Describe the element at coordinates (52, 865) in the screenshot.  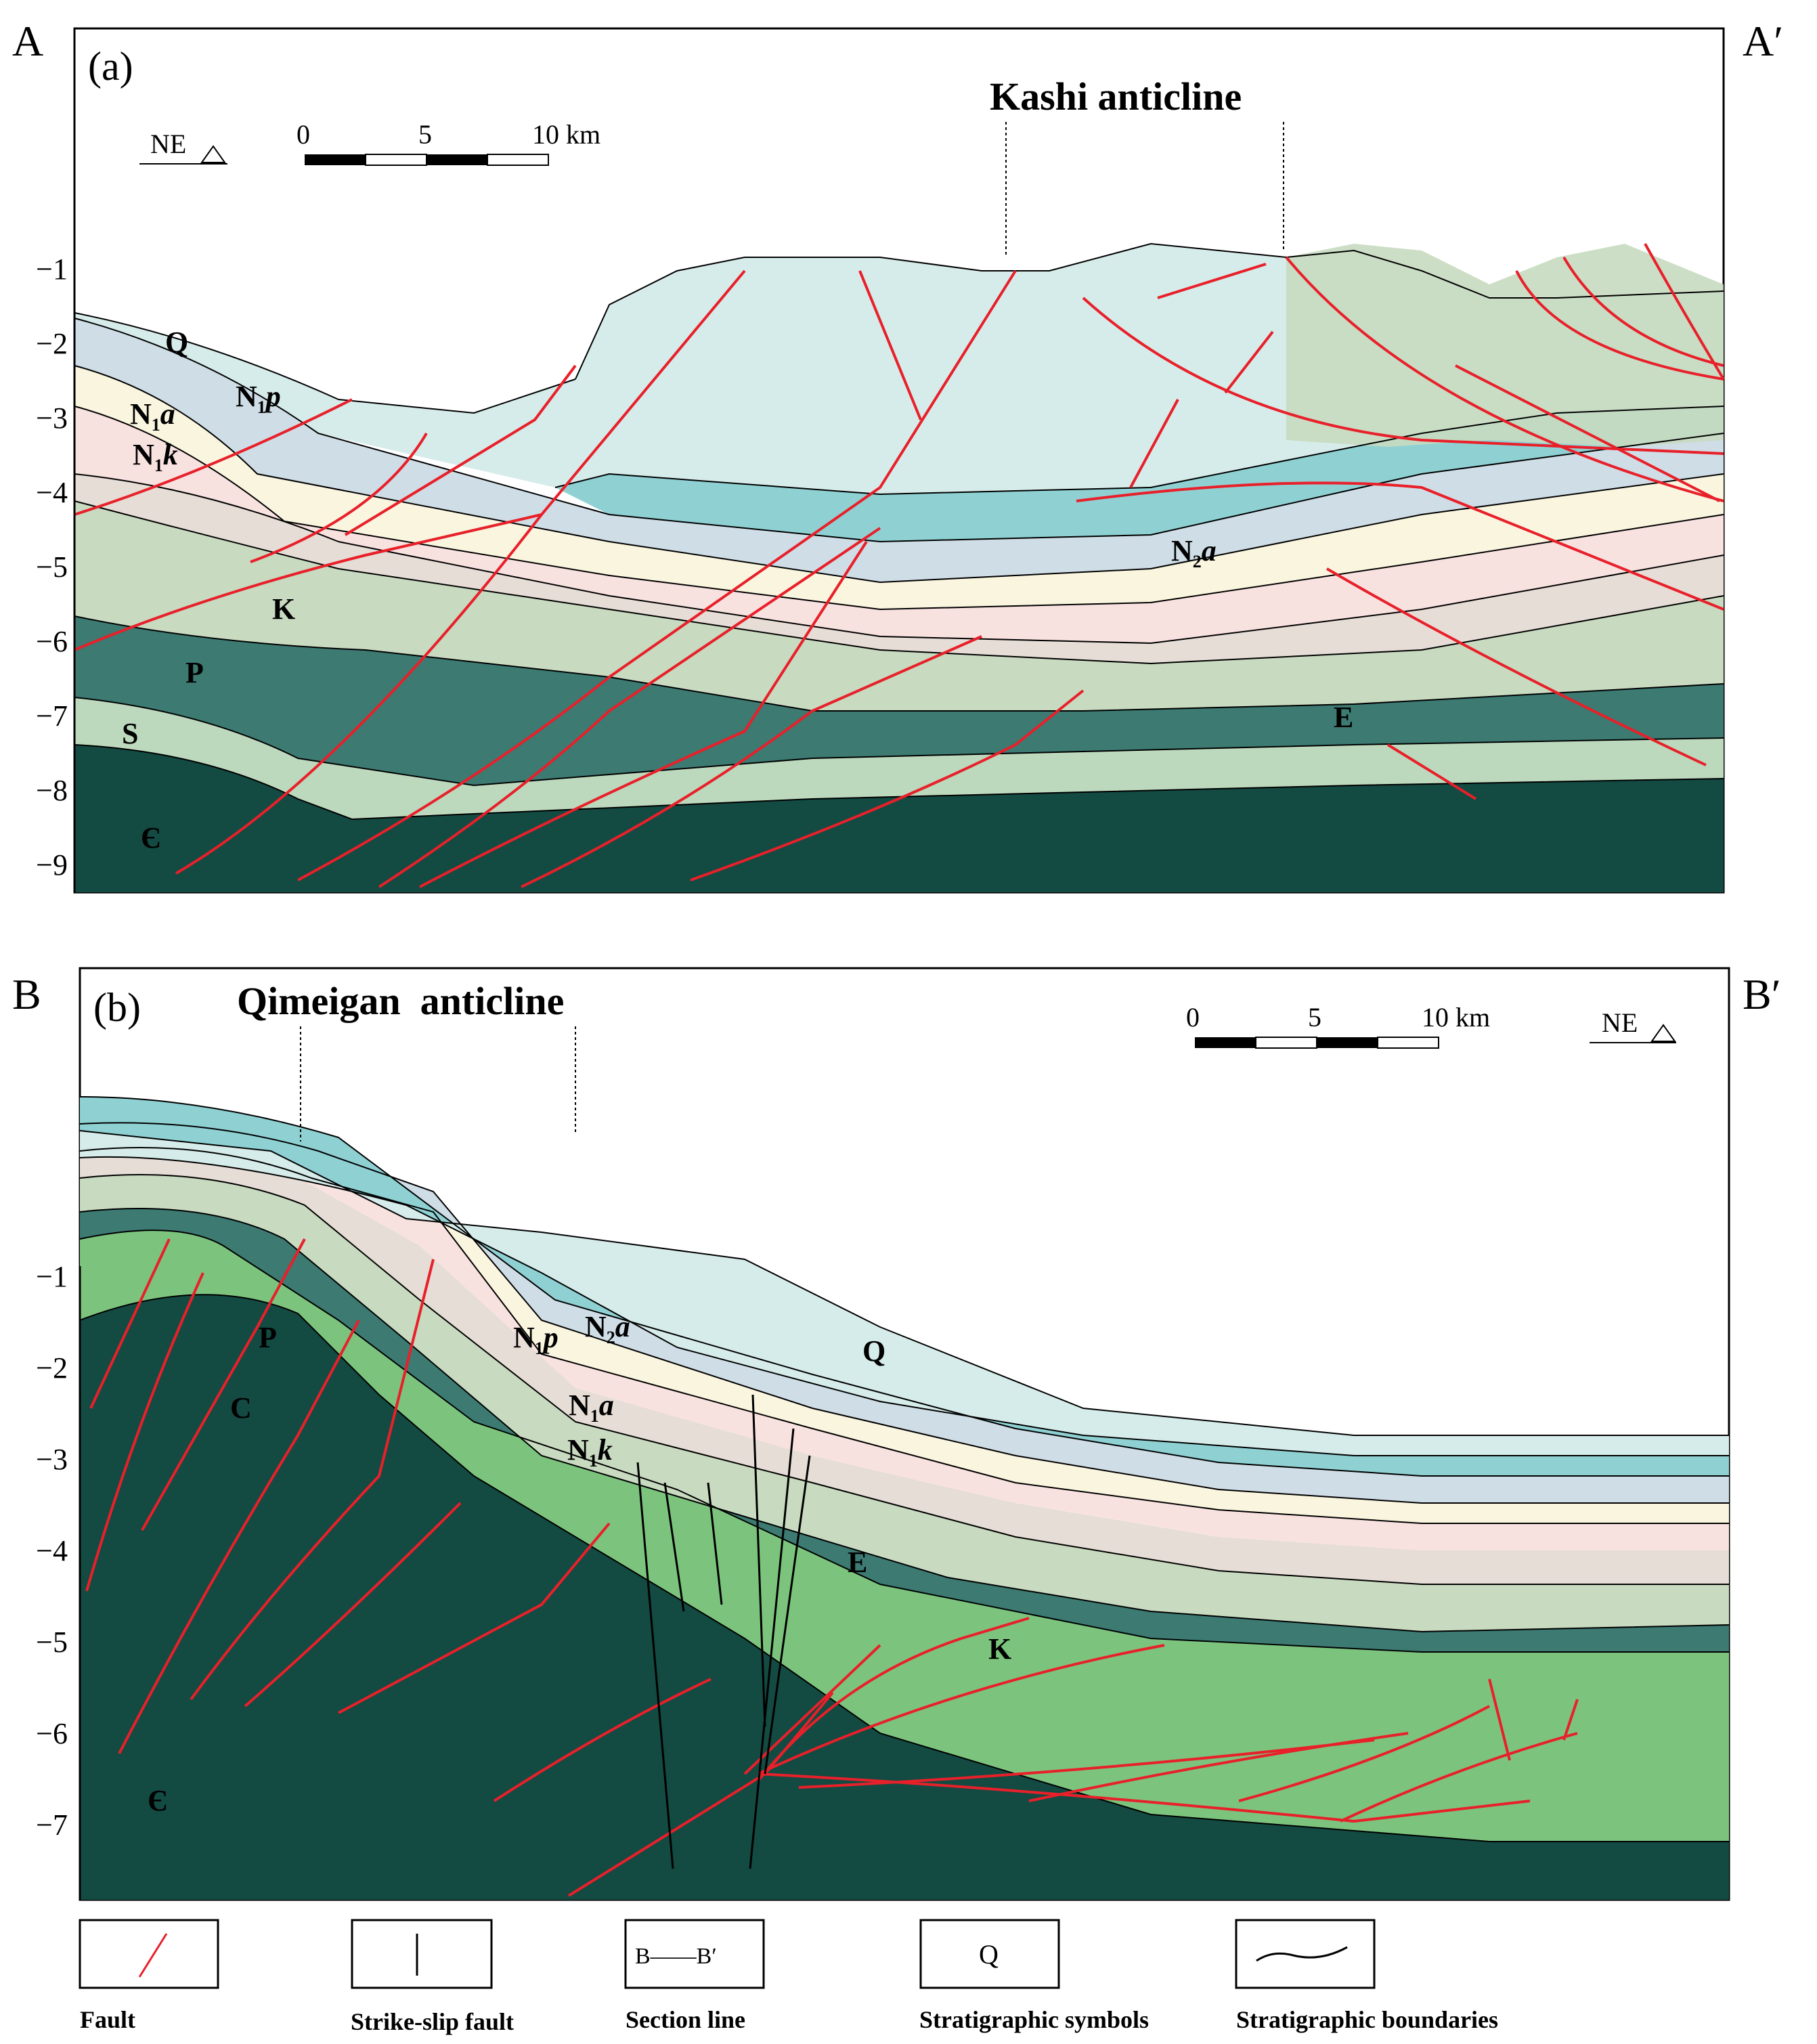
I see `a-depth-tick: −9` at that location.